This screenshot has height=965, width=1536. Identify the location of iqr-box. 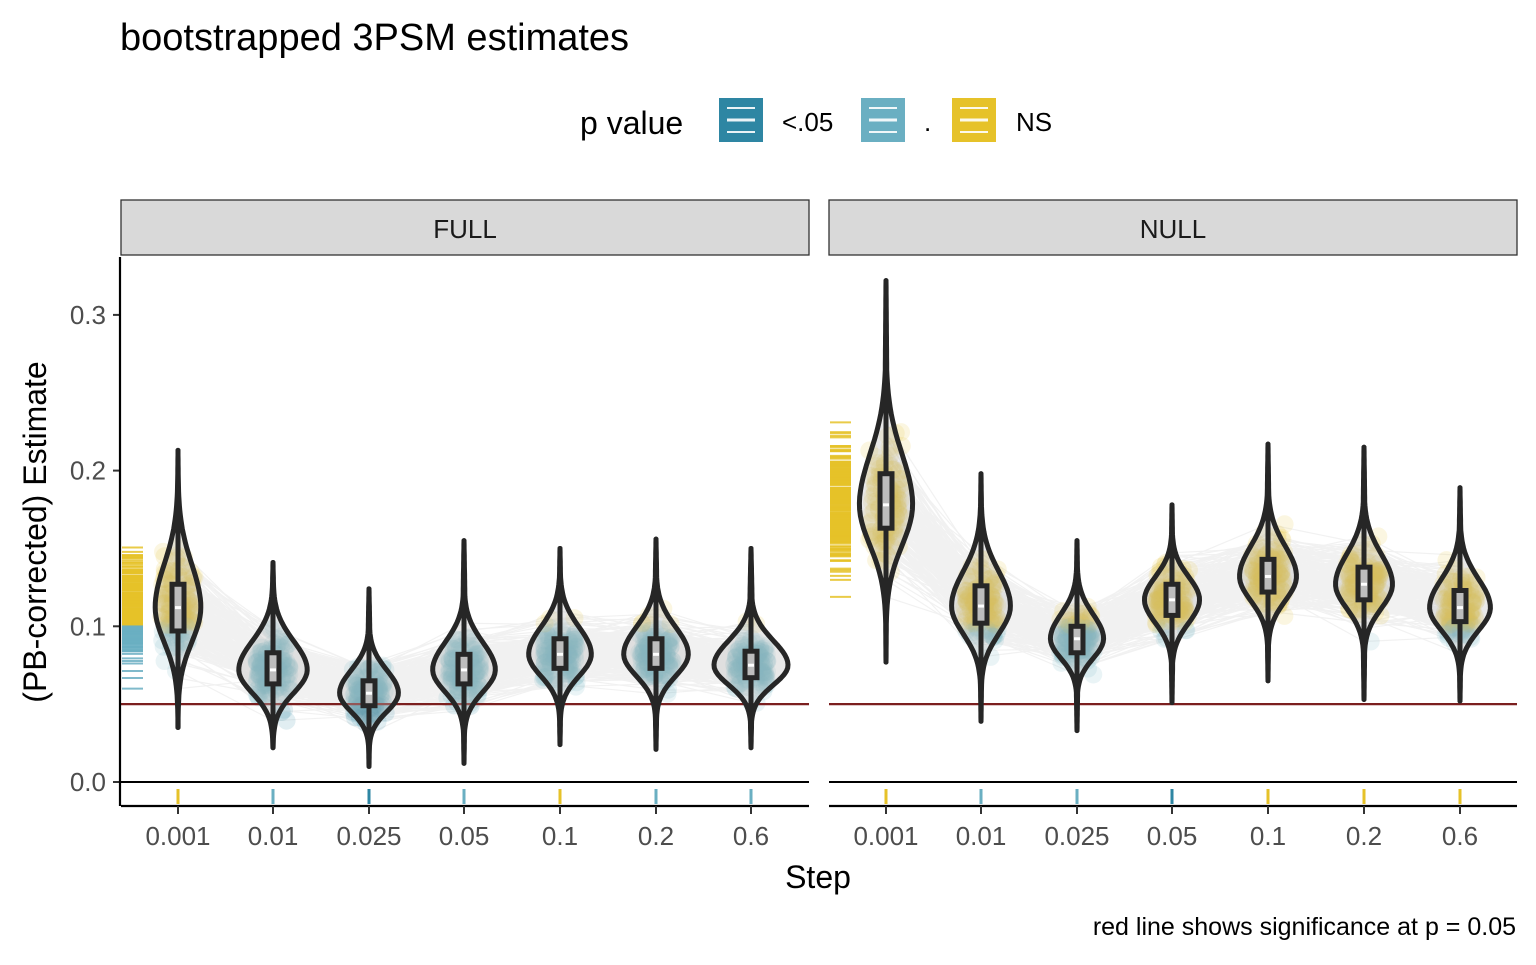
(886, 501).